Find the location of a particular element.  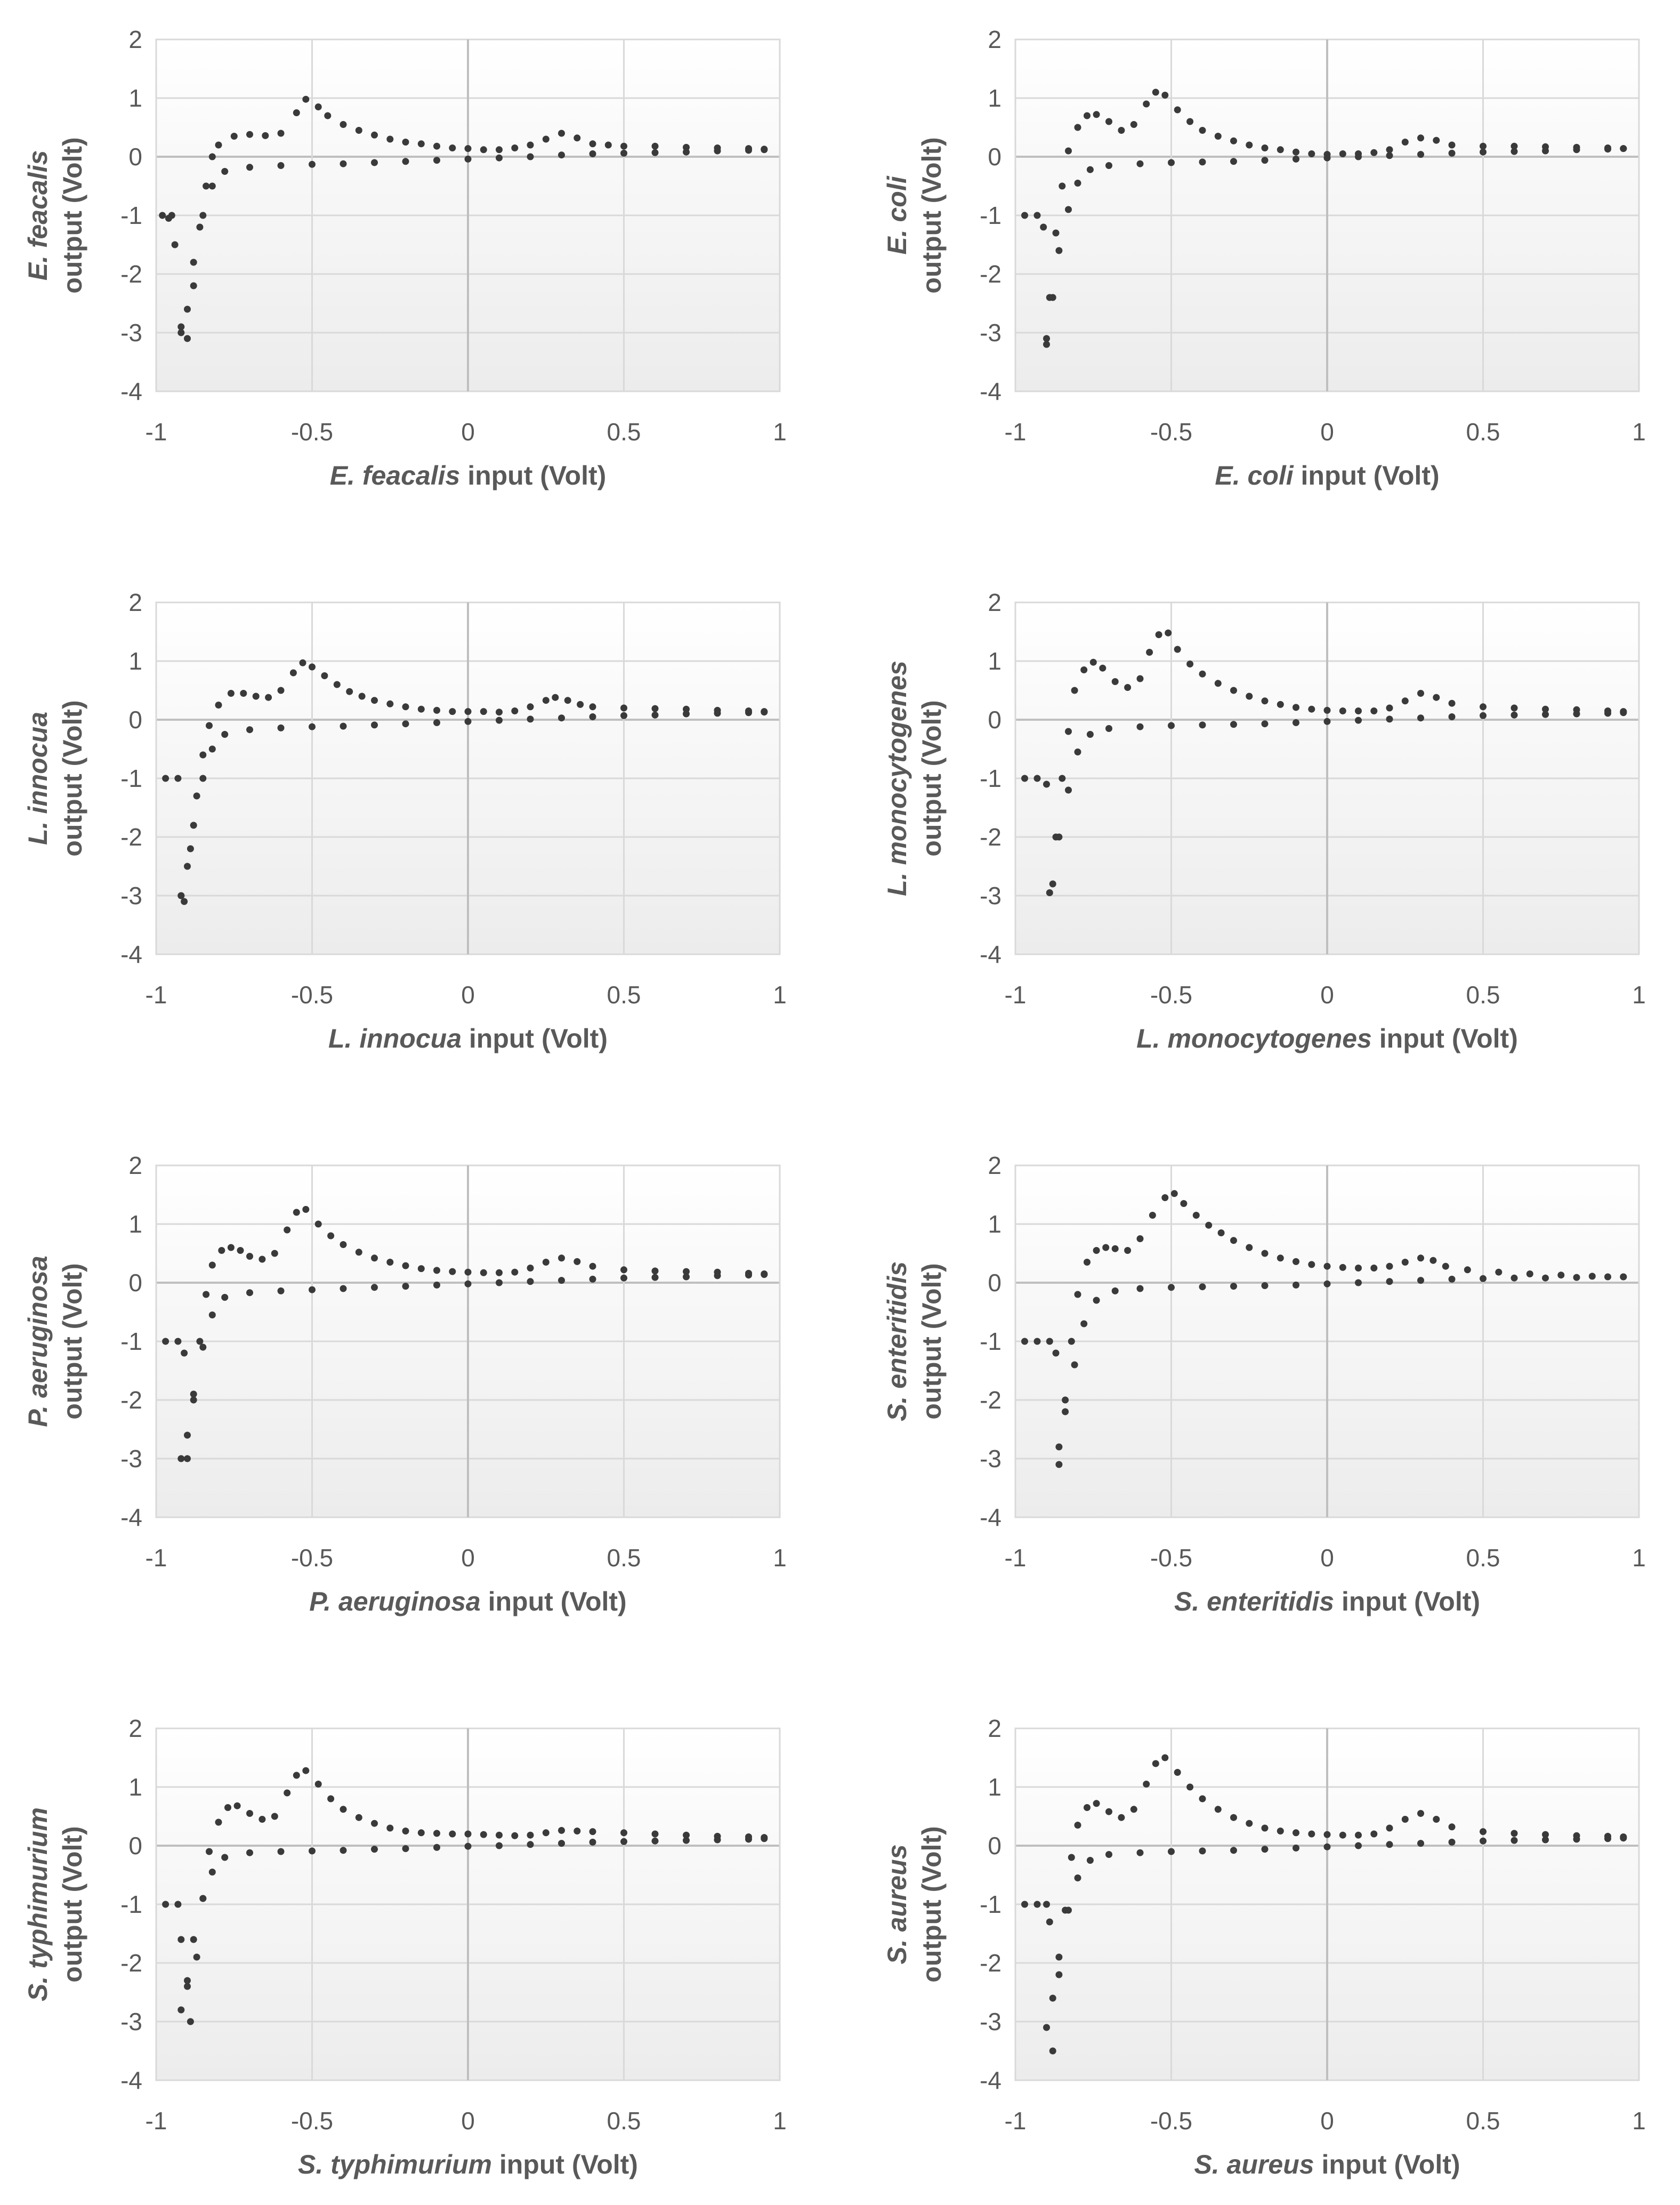

y-tick-label: -1 is located at coordinates (990, 1341).